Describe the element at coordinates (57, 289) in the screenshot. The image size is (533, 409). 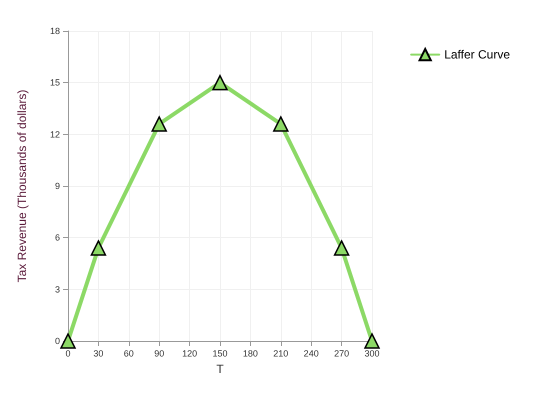
I see `y-tick-label: 3` at that location.